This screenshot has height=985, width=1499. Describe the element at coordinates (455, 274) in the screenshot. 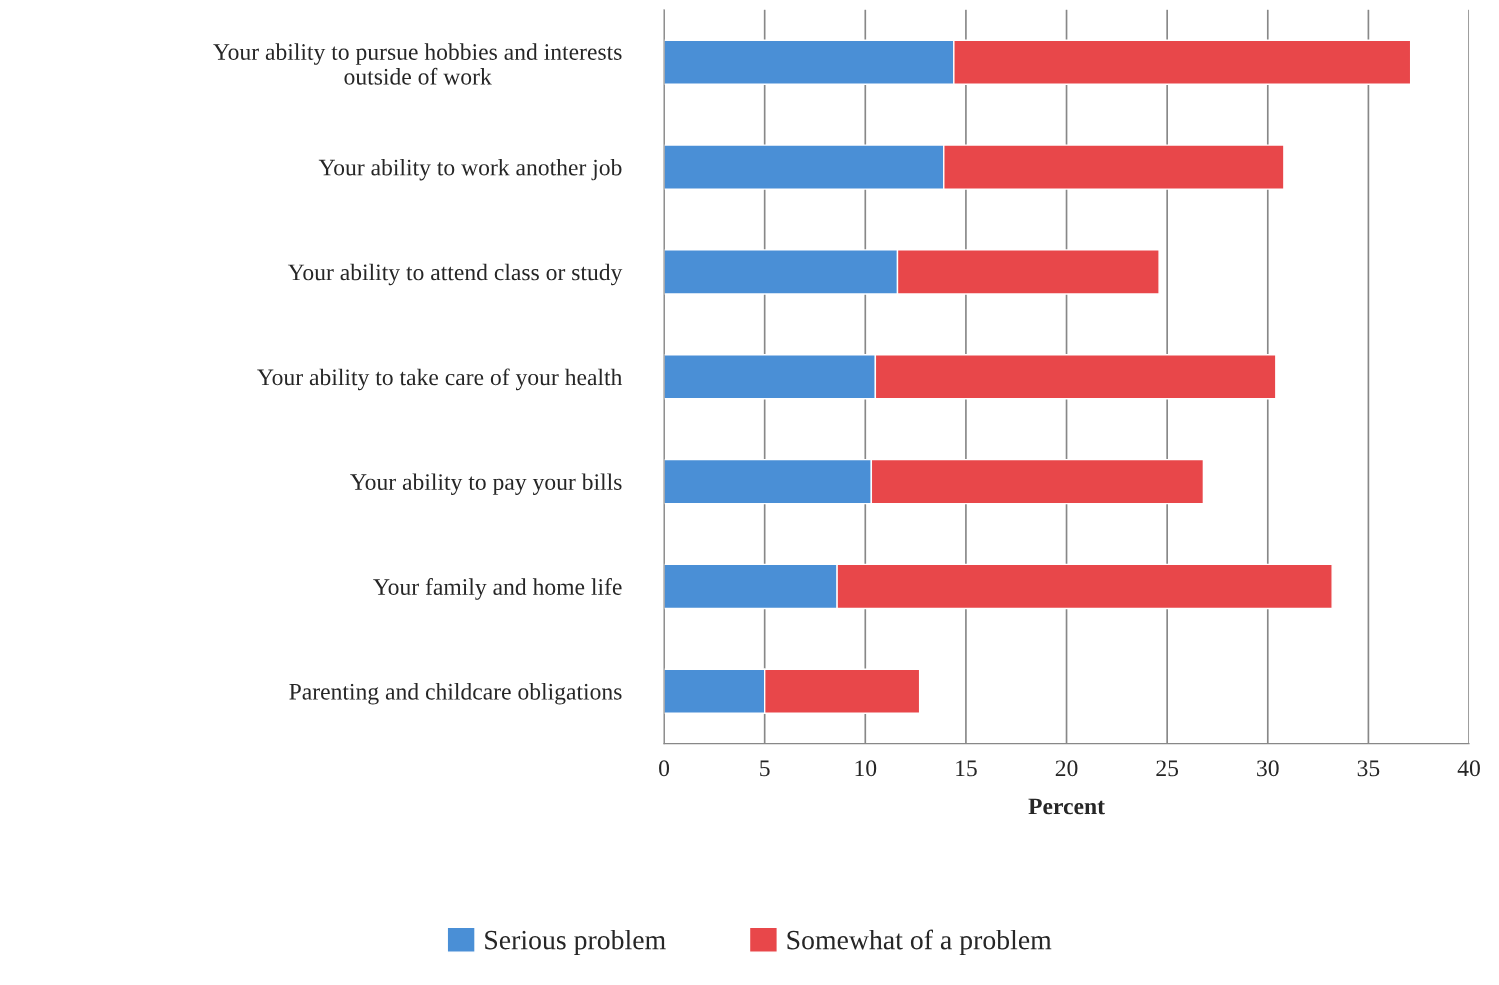

I see `y-tick-label: Your ability to attend class or study` at that location.